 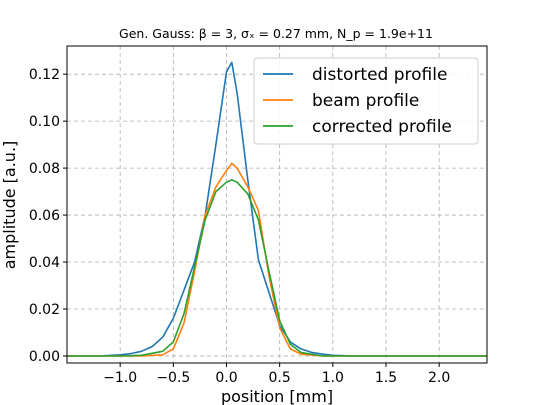 I want to click on y-tick-label: 0.06, so click(x=44, y=216).